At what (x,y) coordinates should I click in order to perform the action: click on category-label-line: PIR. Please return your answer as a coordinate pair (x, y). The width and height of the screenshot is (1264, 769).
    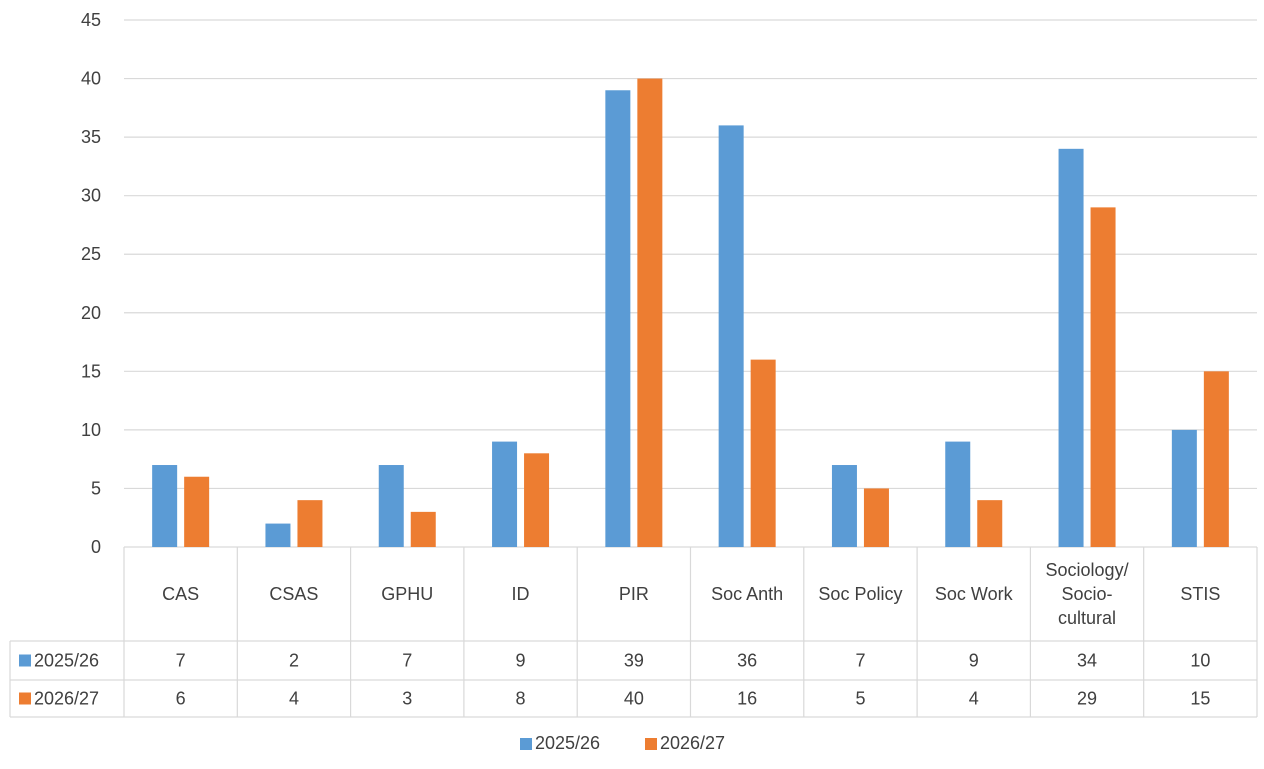
    Looking at the image, I should click on (634, 594).